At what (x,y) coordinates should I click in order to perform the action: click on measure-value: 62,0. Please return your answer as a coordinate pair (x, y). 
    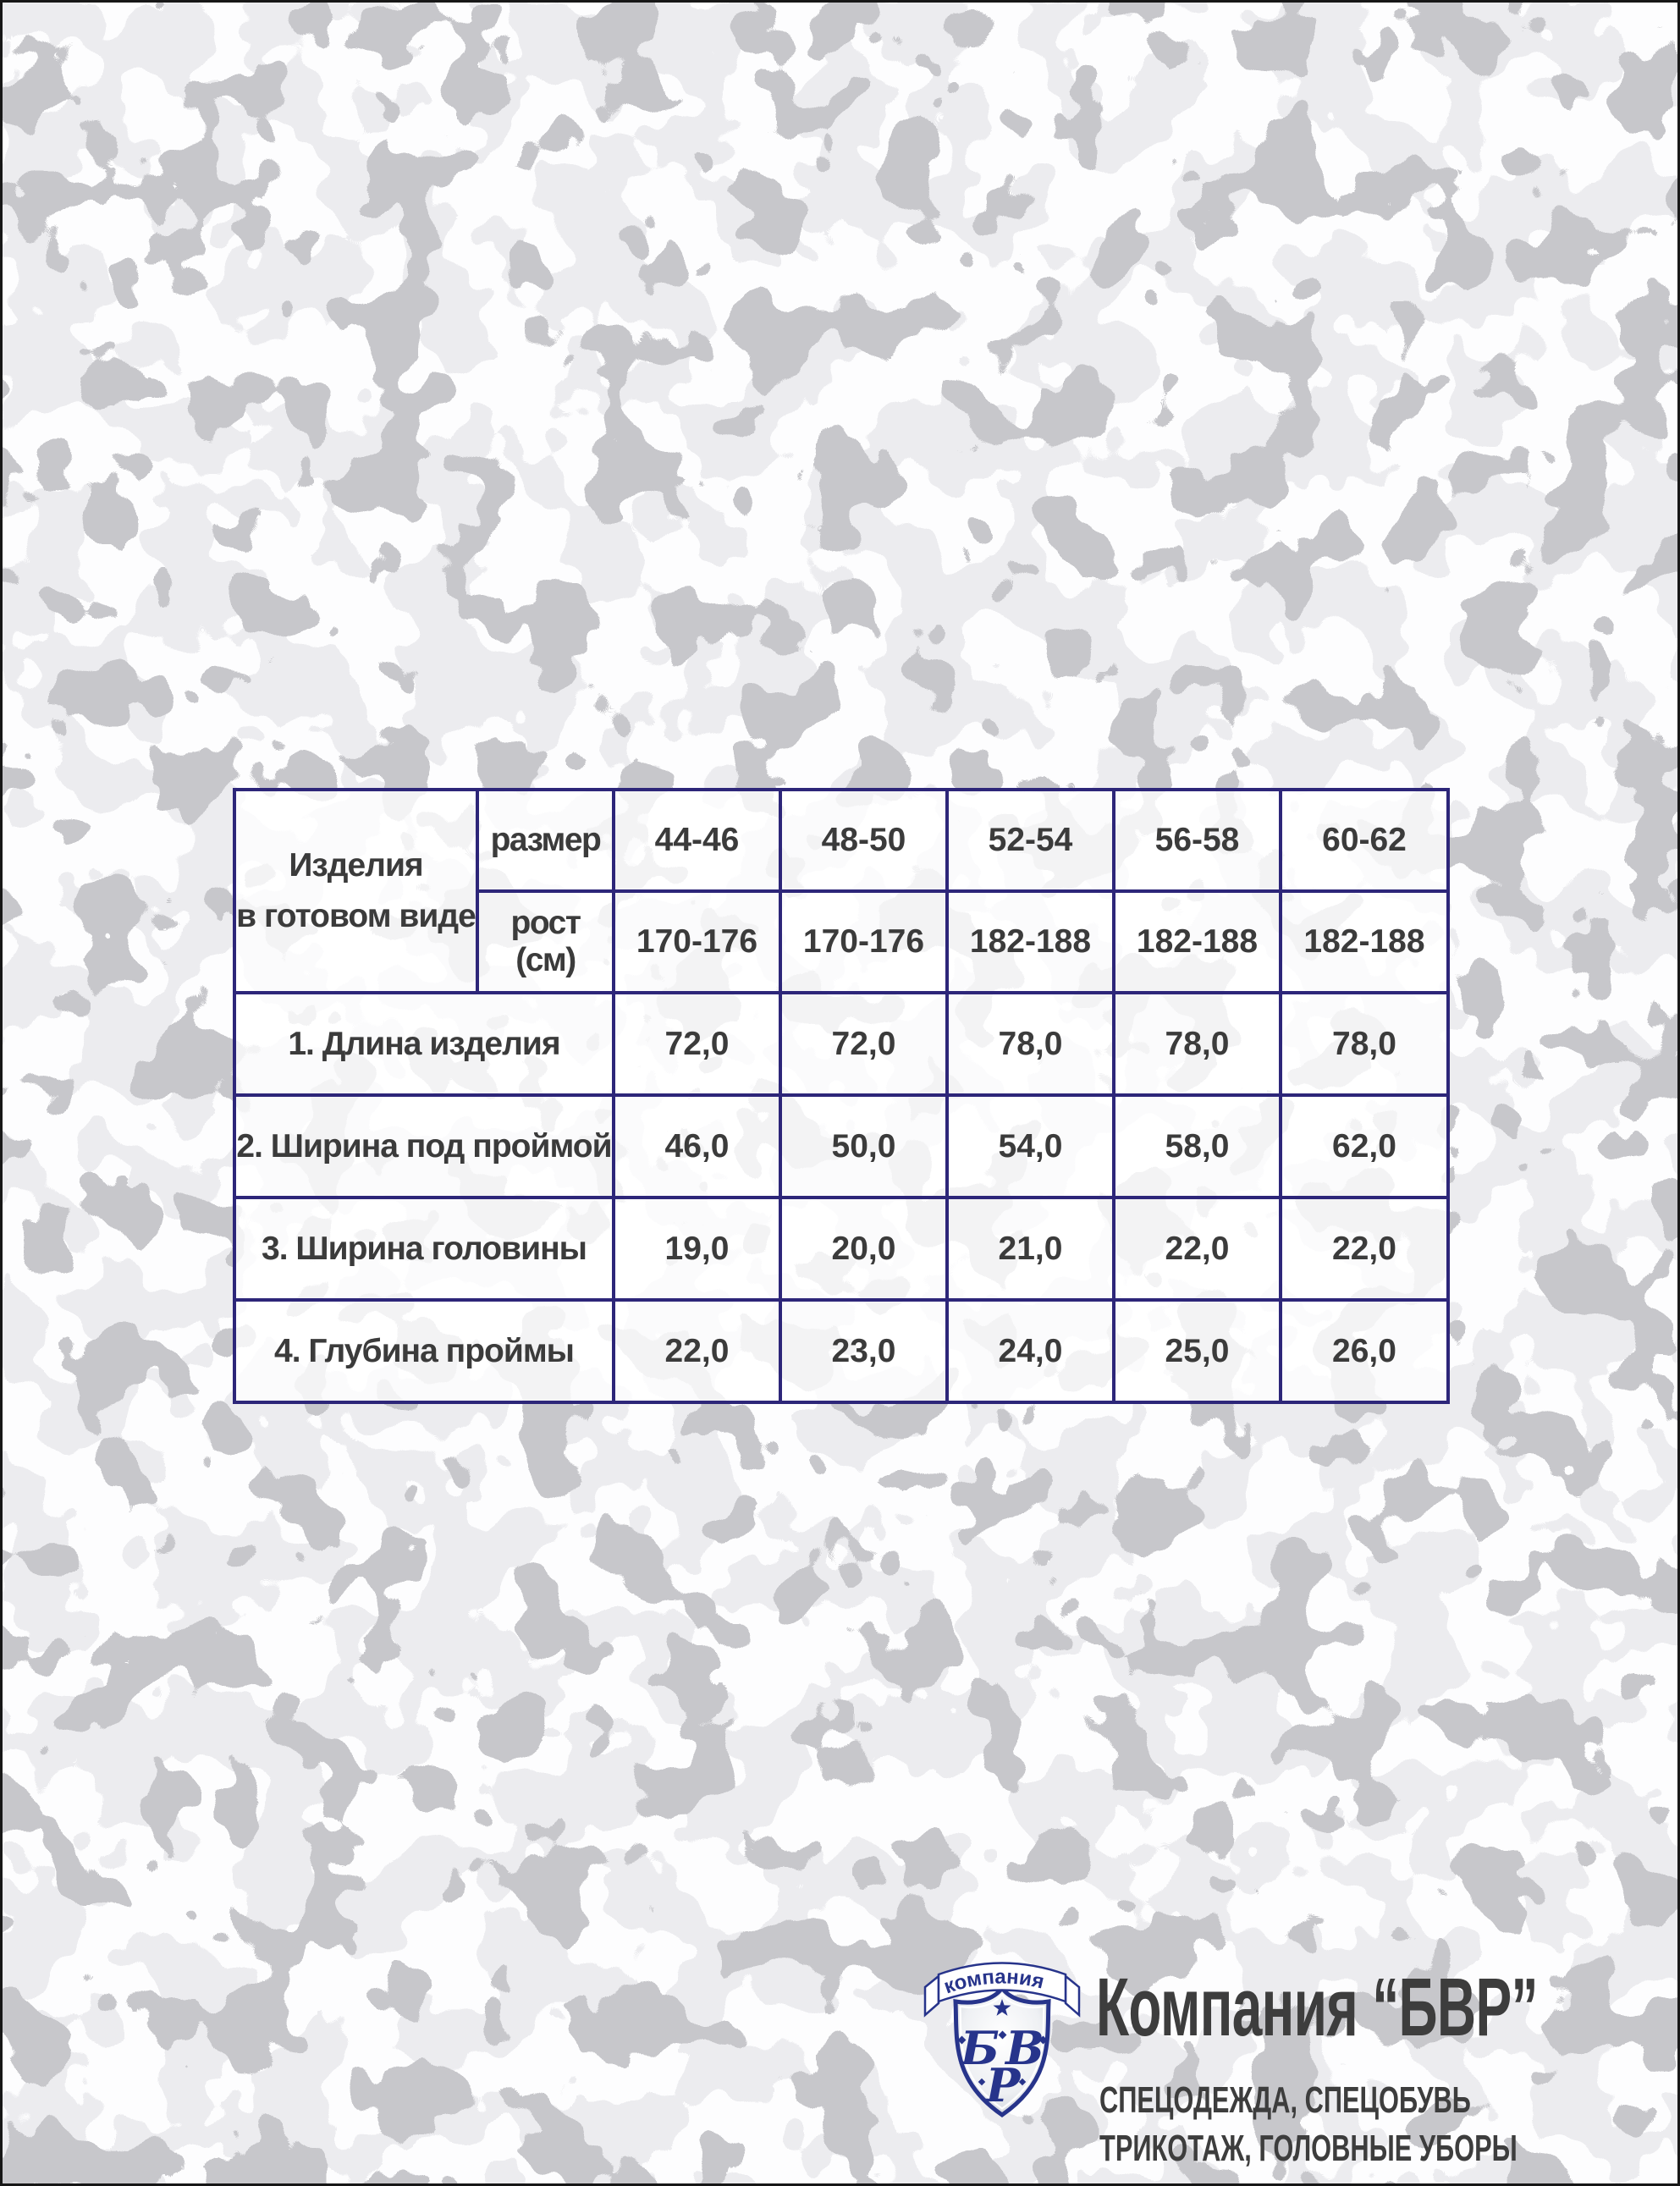
    Looking at the image, I should click on (1364, 1146).